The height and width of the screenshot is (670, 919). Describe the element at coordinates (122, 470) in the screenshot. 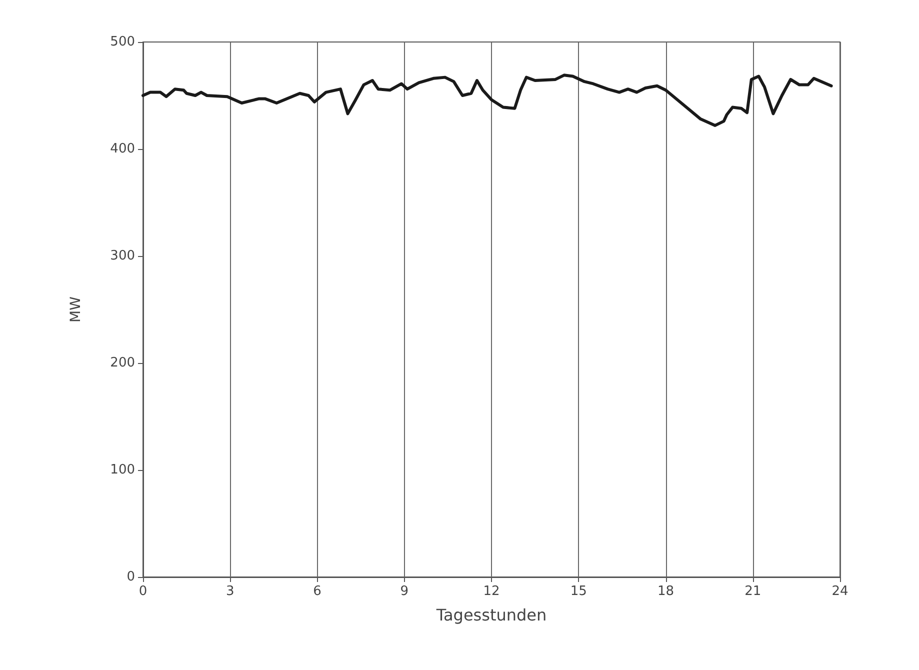

I see `y-tick-label: 100` at that location.